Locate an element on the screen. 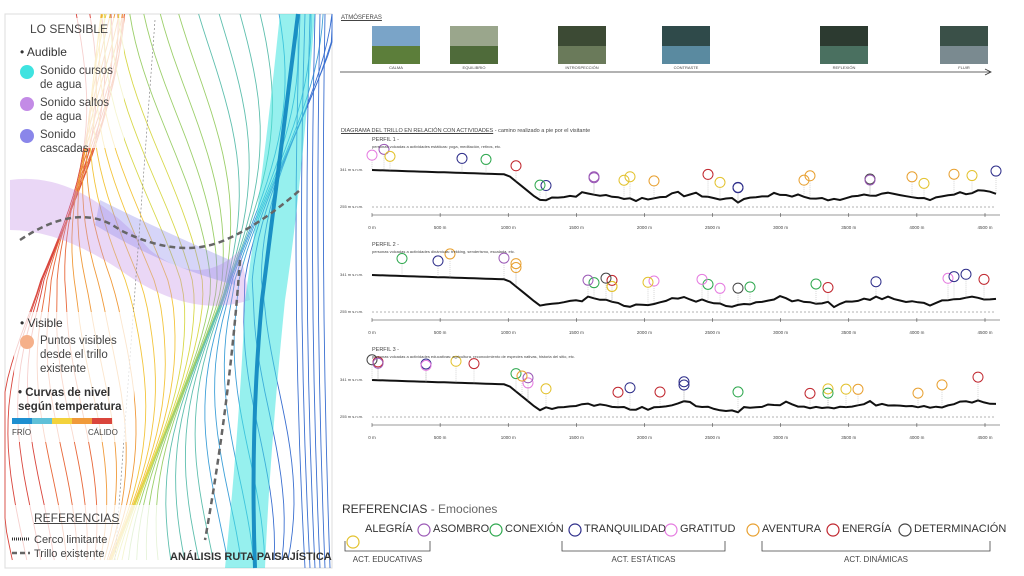  references-title: REFERENCIAS is located at coordinates (77, 518).